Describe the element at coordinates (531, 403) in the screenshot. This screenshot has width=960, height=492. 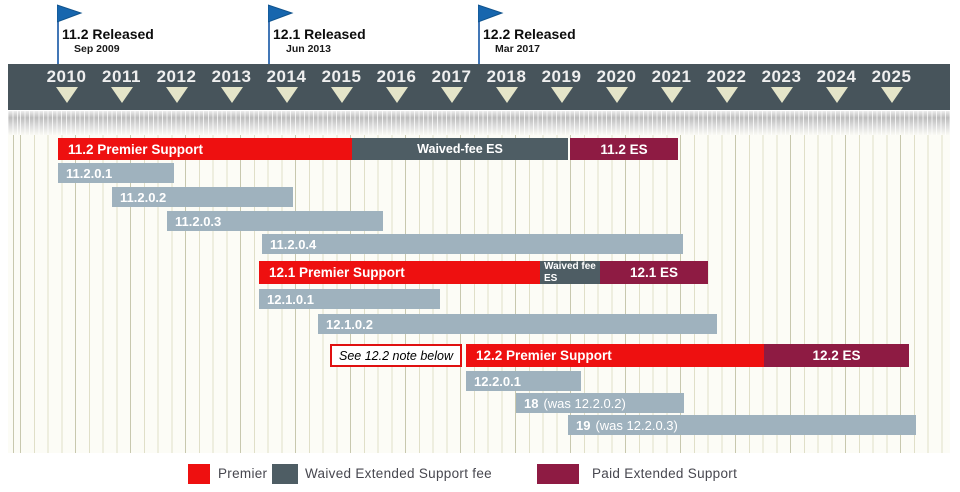
I see `bar-label: 18` at that location.